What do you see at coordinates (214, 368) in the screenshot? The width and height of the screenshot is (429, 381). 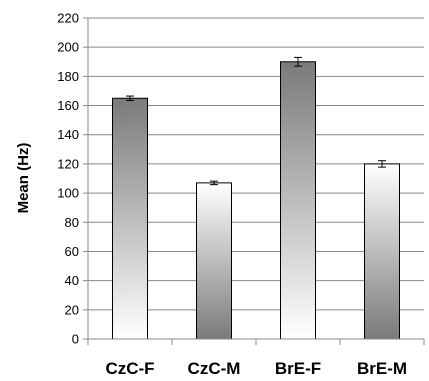 I see `x-category-label: CzC-M` at bounding box center [214, 368].